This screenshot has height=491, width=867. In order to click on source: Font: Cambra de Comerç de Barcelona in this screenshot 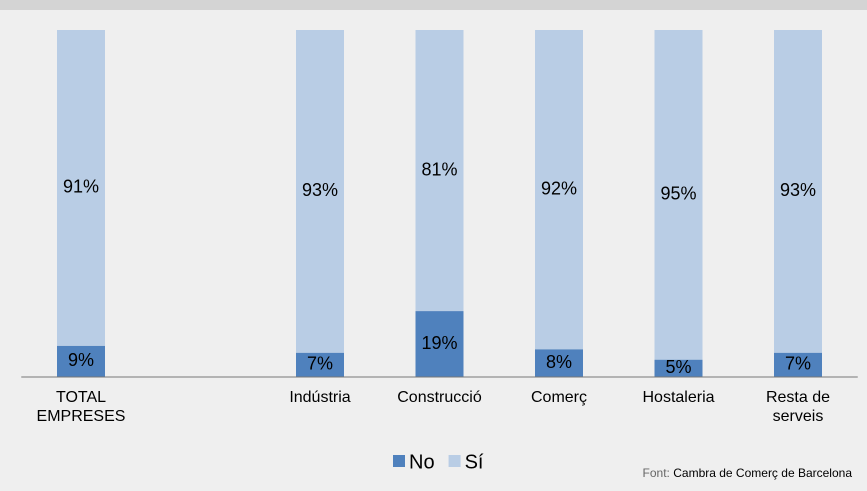, I will do `click(748, 473)`.